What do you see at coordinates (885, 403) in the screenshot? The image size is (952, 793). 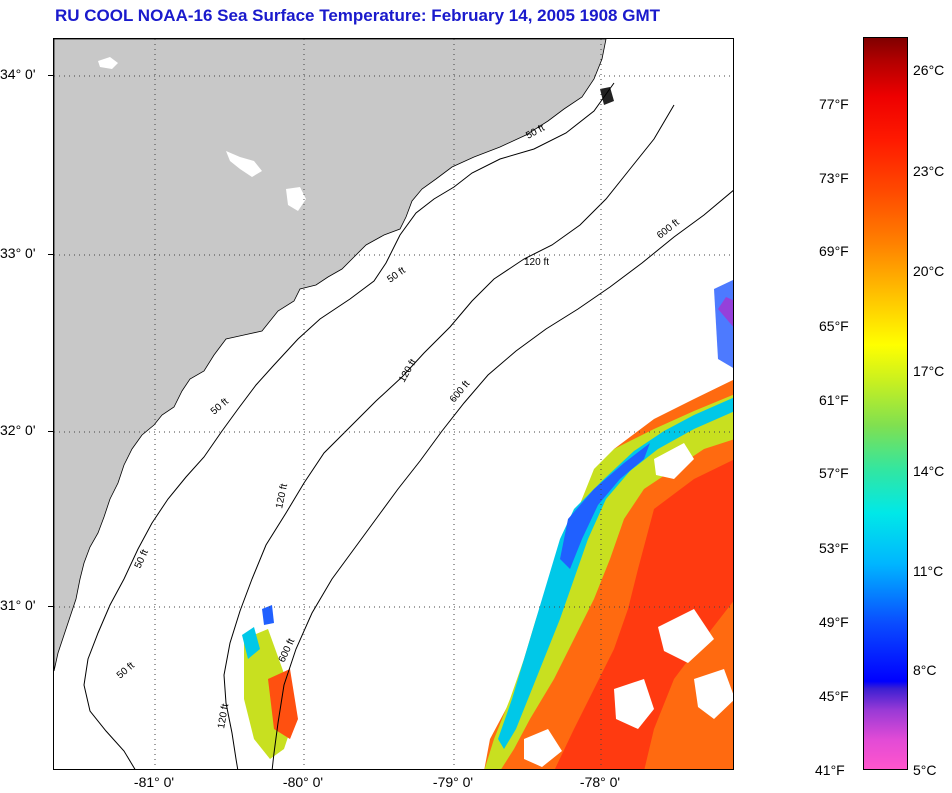 I see `temperature-colorbar` at bounding box center [885, 403].